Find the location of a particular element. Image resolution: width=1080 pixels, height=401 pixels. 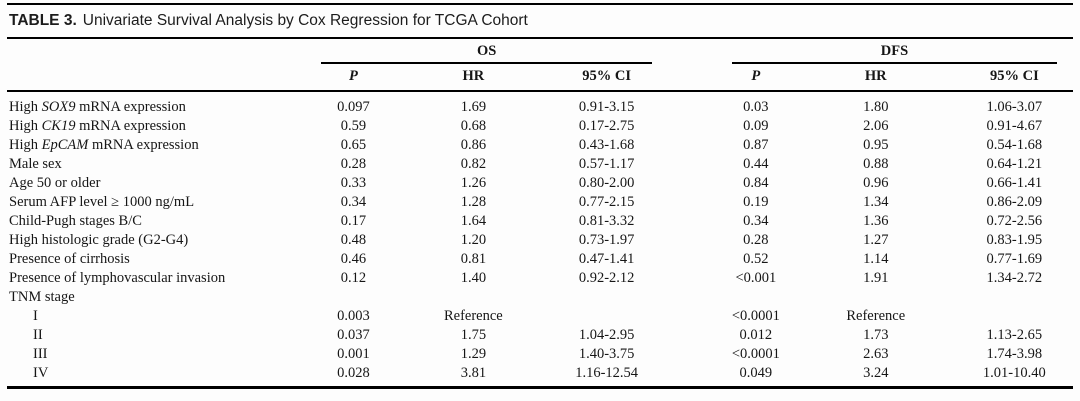

cell-os-ci: 0.47-1.41 is located at coordinates (606, 259).